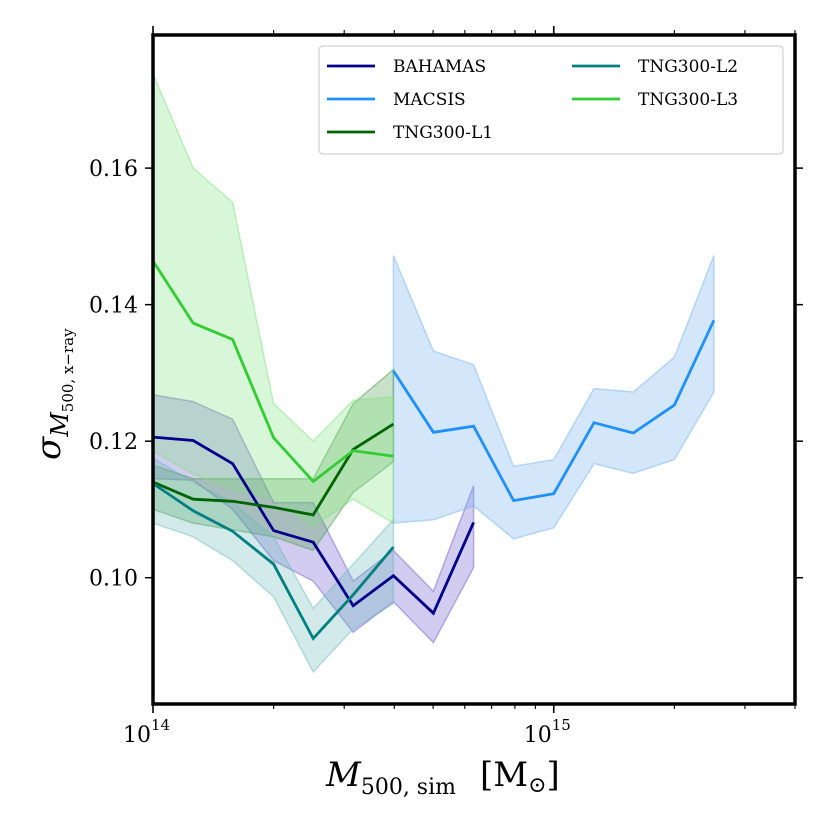  I want to click on line-tng300-l3, so click(272, 372).